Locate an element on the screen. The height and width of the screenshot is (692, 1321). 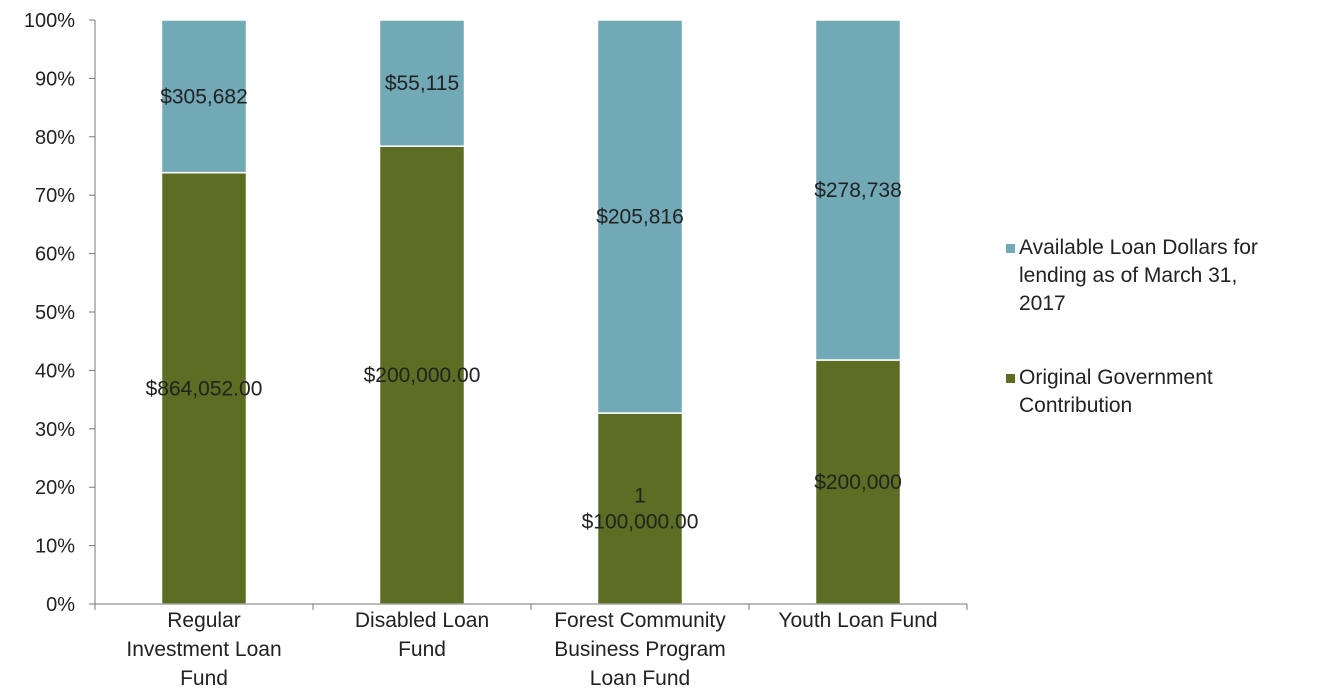
data-label: $200,000 is located at coordinates (858, 482).